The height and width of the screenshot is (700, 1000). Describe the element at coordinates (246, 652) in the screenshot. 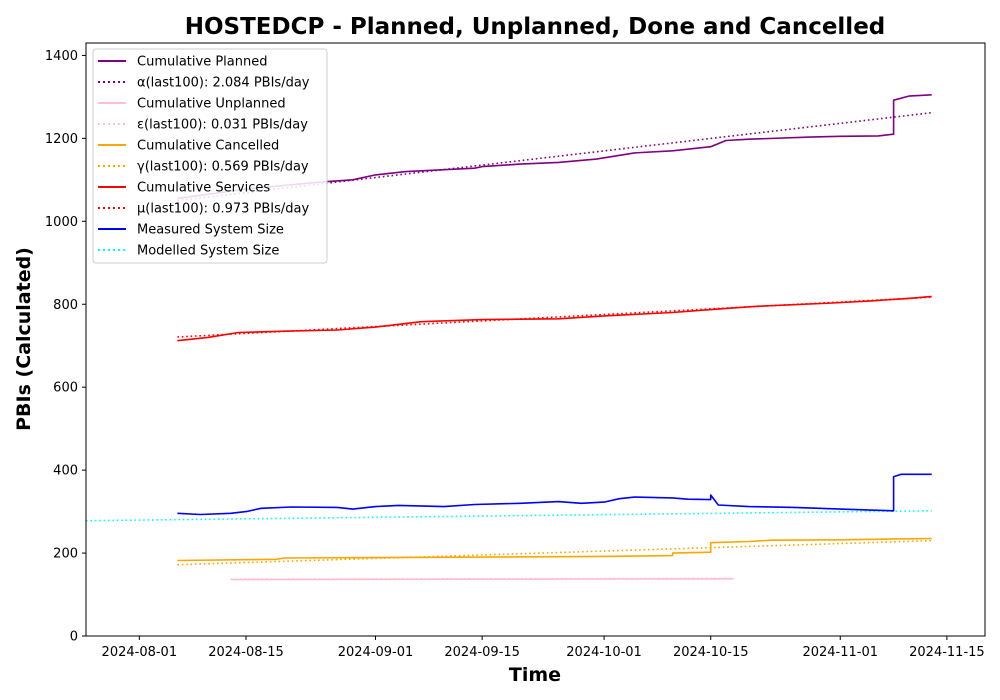

I see `x-tick-label: 2024-08-15` at that location.